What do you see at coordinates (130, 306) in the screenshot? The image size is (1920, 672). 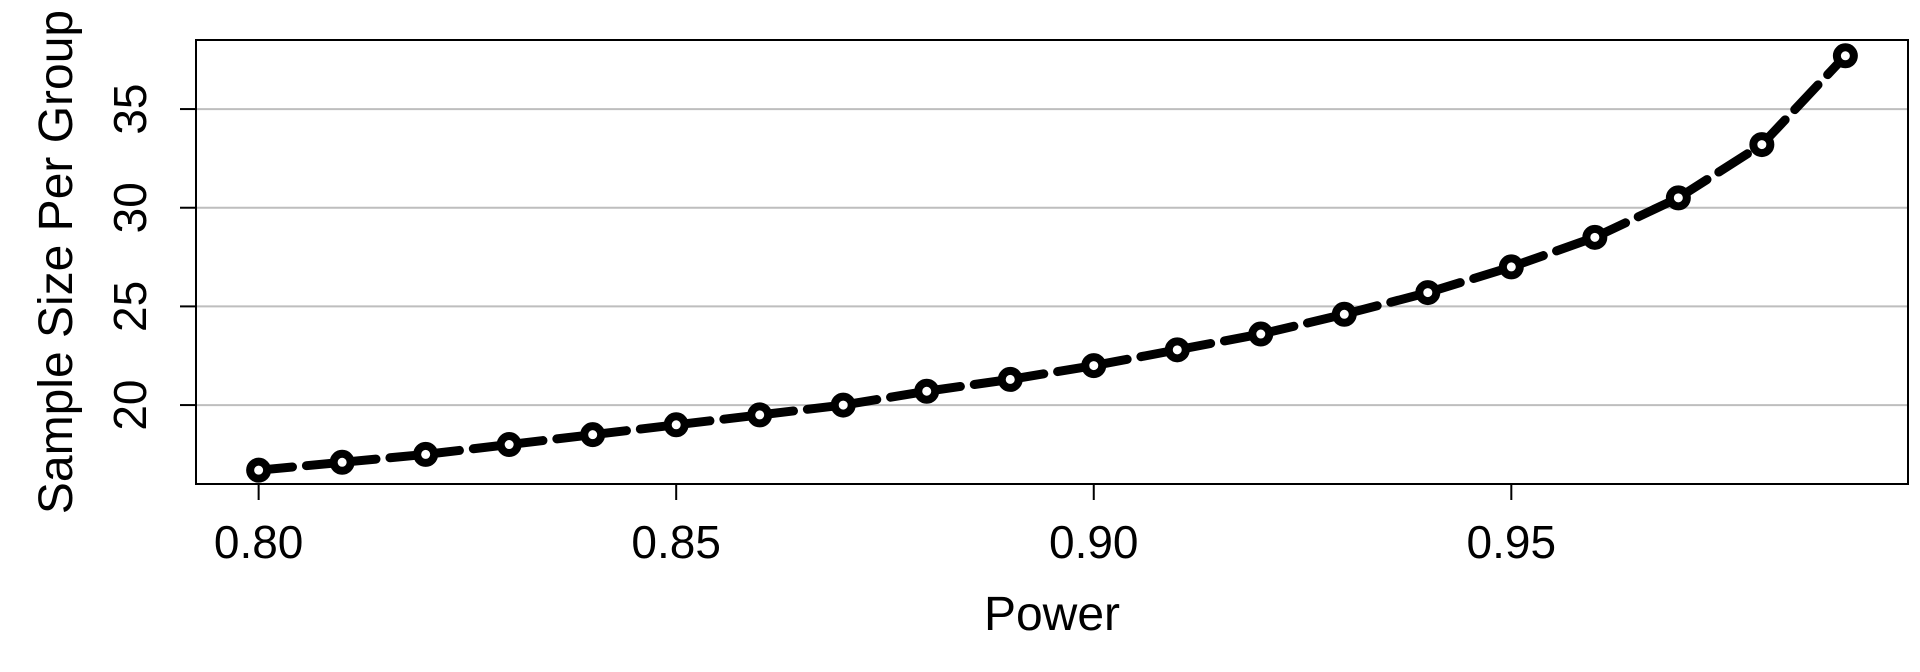 I see `y-tick-label-1: 25` at bounding box center [130, 306].